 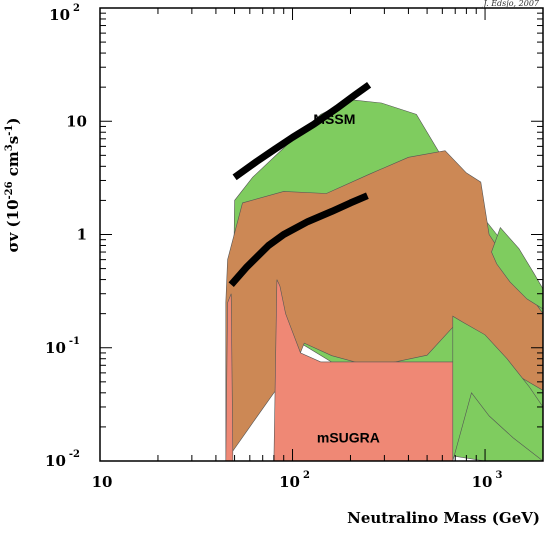 I want to click on region-label-msugra: mSUGRA, so click(x=348, y=438).